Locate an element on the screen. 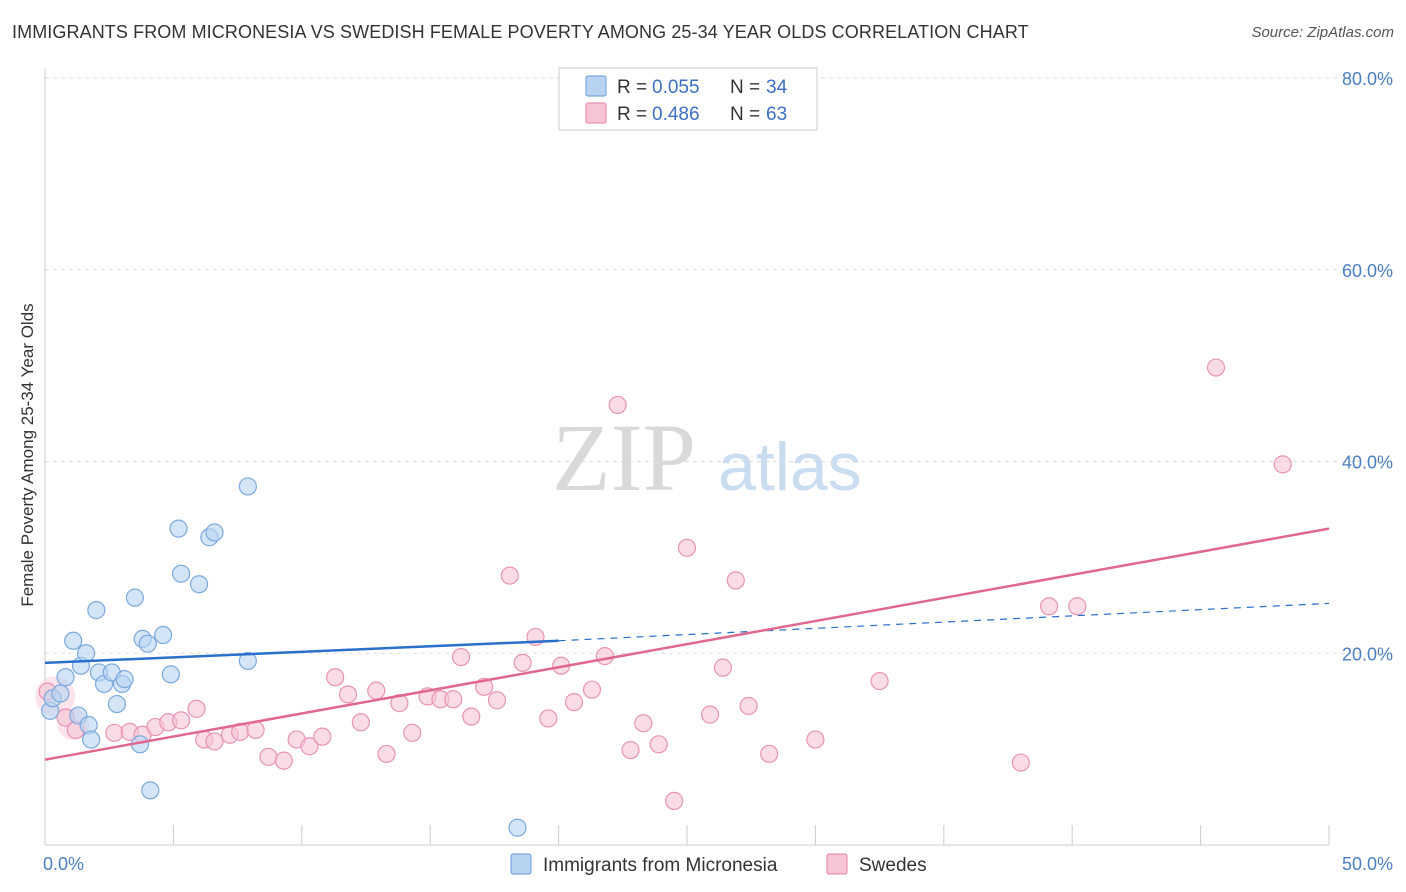  trend-line-micronesia-projection is located at coordinates (944, 622).